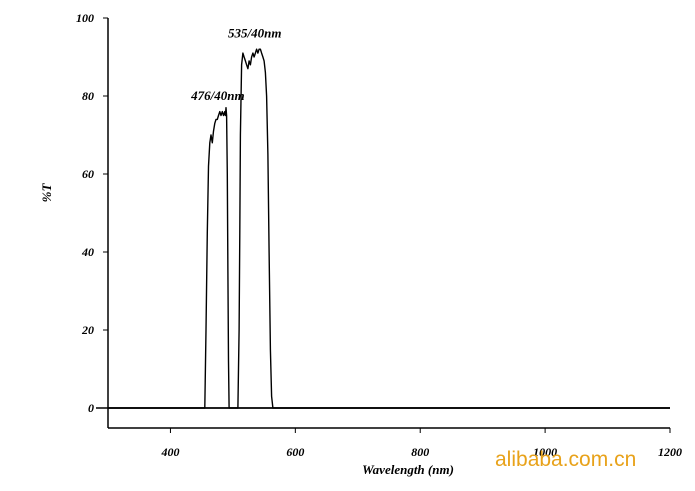 The height and width of the screenshot is (491, 695). I want to click on y-tick-label: 60, so click(88, 174).